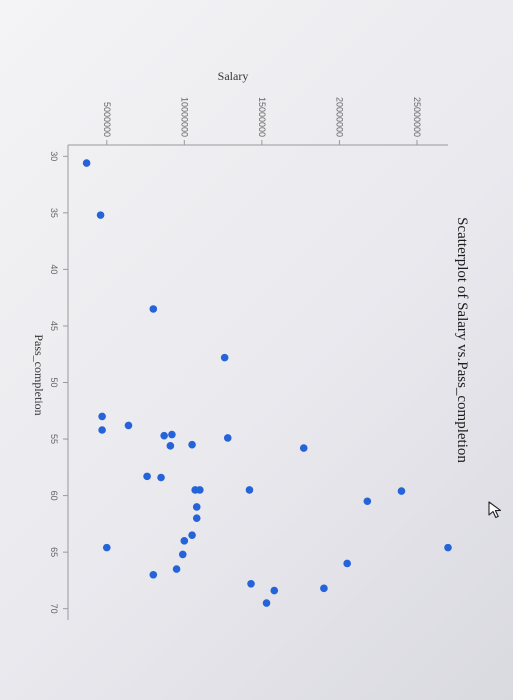 Image resolution: width=513 pixels, height=700 pixels. What do you see at coordinates (233, 76) in the screenshot?
I see `y-axis-label: Salary` at bounding box center [233, 76].